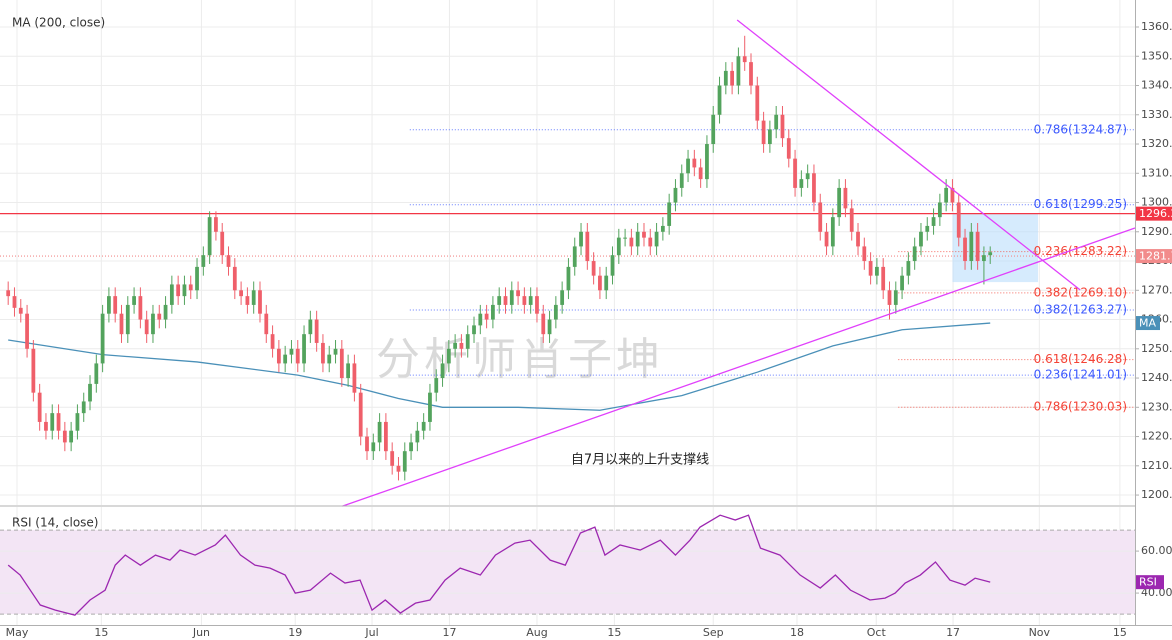 The width and height of the screenshot is (1172, 640). What do you see at coordinates (1080, 359) in the screenshot?
I see `fib-label: 0.618(1246.28)` at bounding box center [1080, 359].